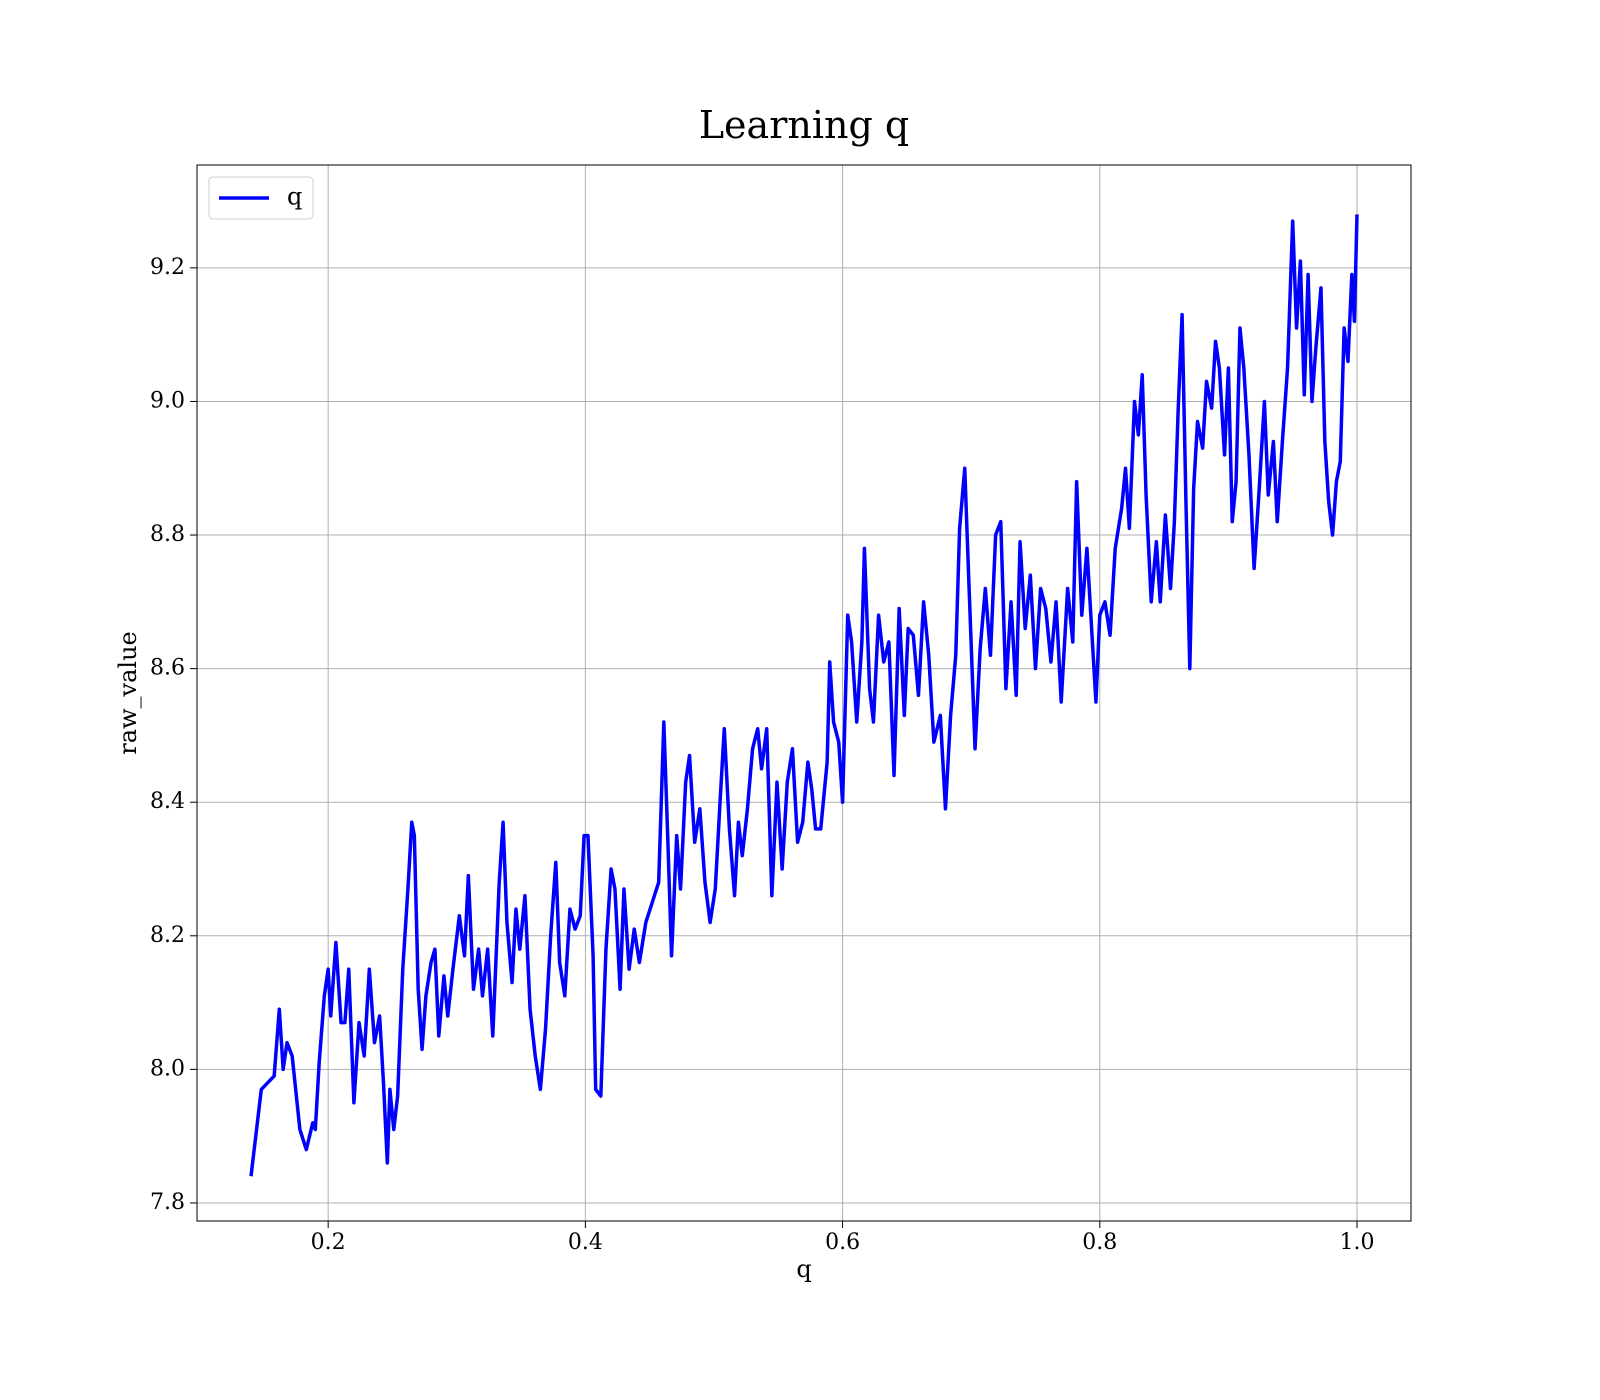  What do you see at coordinates (167, 801) in the screenshot?
I see `y-tick-label: 8.4` at bounding box center [167, 801].